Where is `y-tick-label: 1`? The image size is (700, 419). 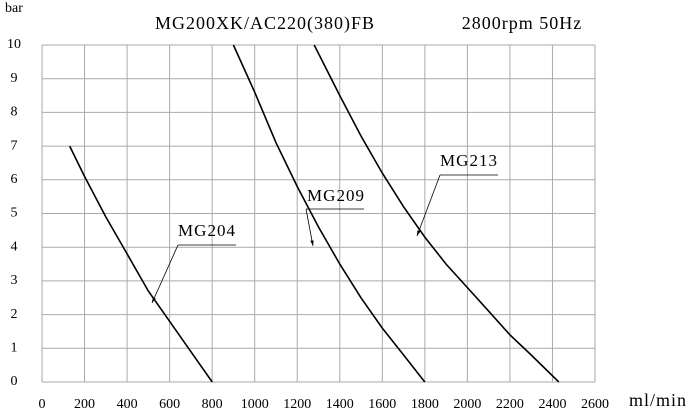 y-tick-label: 1 is located at coordinates (14, 348).